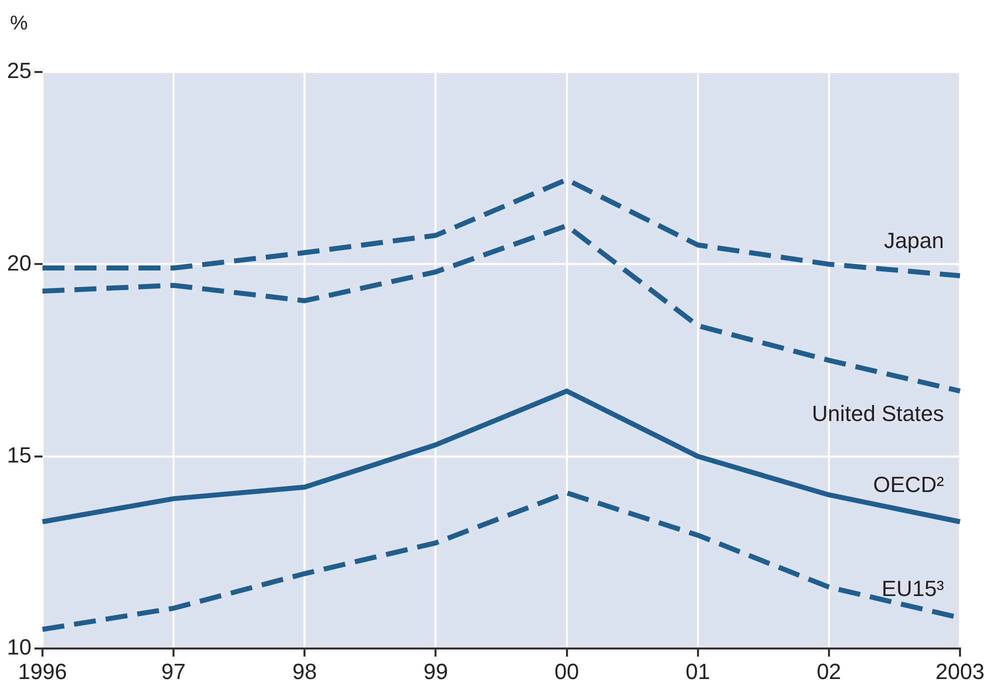  What do you see at coordinates (698, 671) in the screenshot?
I see `x-tick-label: 01` at bounding box center [698, 671].